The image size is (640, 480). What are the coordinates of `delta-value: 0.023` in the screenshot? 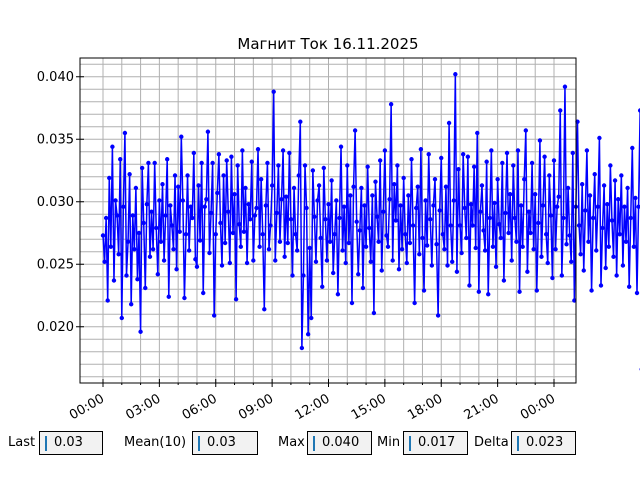 It's located at (545, 442).